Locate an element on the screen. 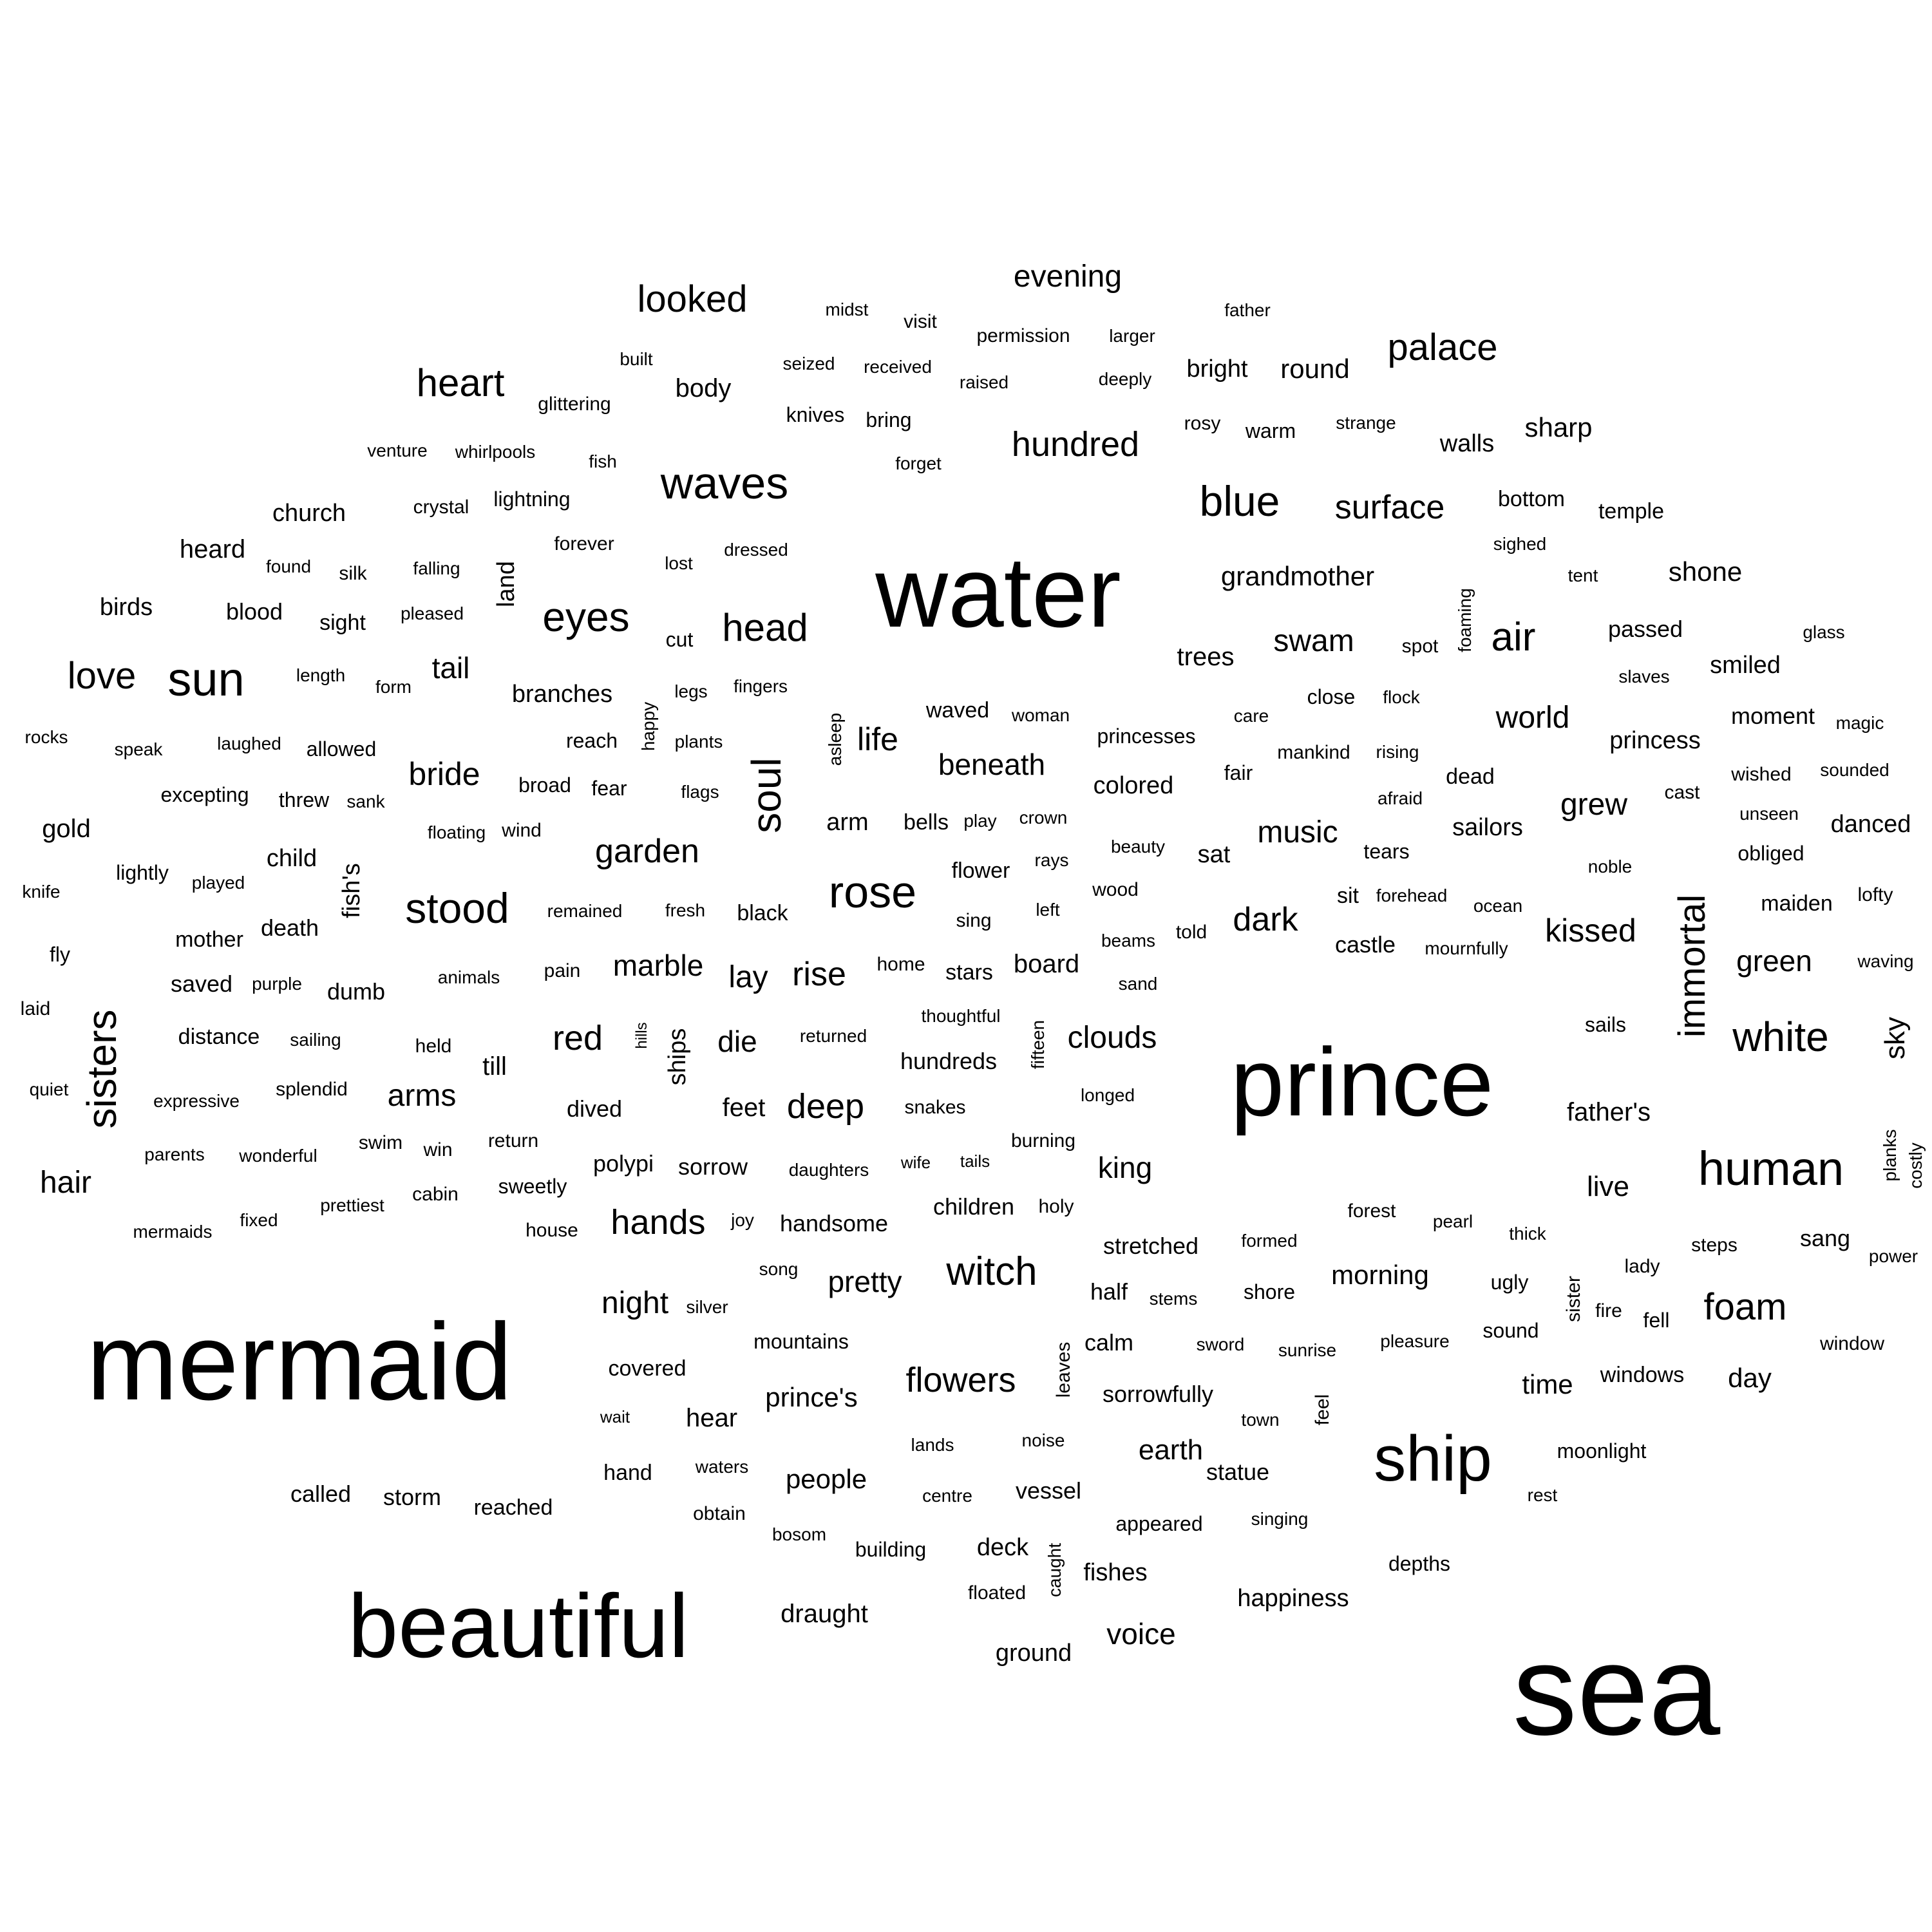  word-sails: sails is located at coordinates (1605, 1025).